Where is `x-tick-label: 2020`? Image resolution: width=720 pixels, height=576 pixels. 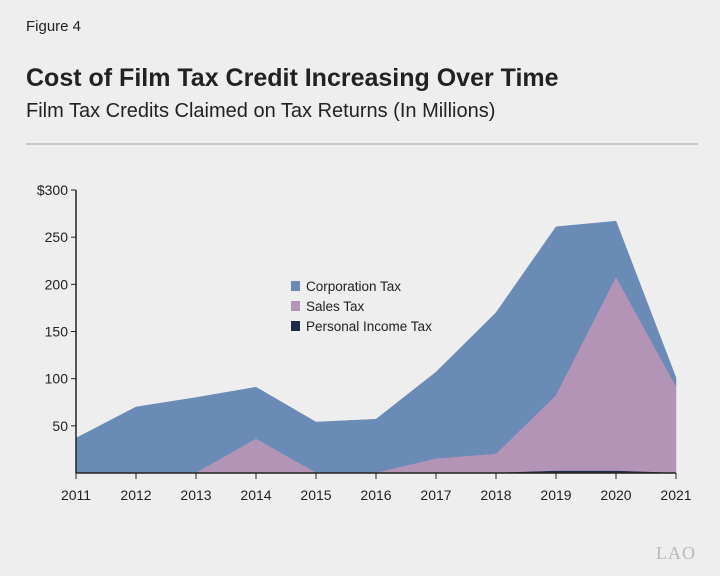 x-tick-label: 2020 is located at coordinates (615, 495).